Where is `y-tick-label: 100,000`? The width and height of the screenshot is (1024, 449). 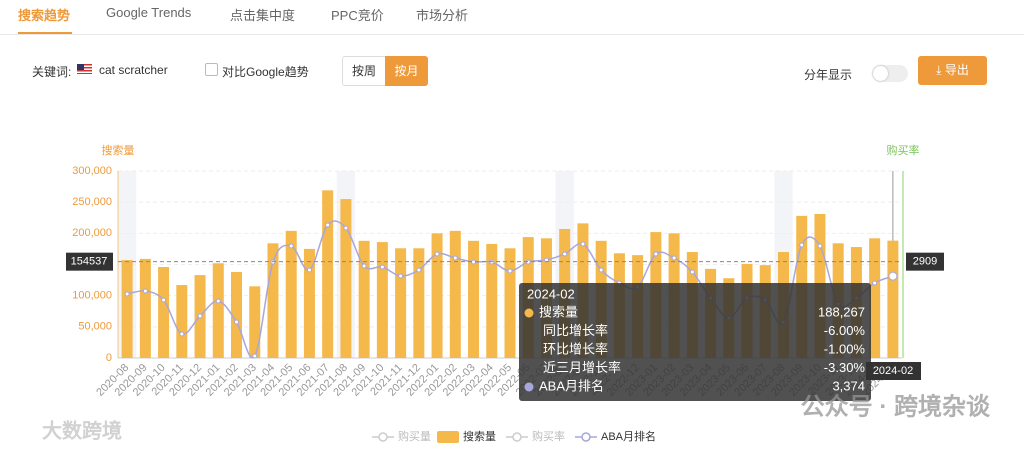 y-tick-label: 100,000 is located at coordinates (92, 296).